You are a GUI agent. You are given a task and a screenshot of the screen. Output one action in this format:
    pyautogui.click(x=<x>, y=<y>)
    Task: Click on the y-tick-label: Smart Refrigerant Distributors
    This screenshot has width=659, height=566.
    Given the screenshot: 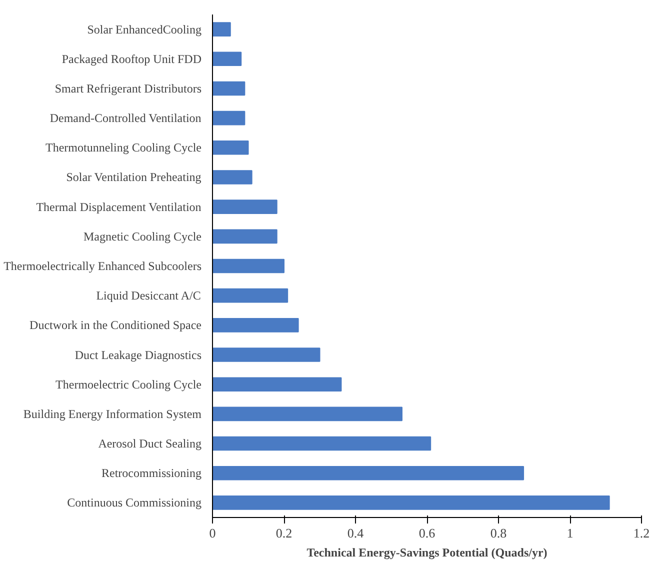 What is the action you would take?
    pyautogui.click(x=128, y=88)
    